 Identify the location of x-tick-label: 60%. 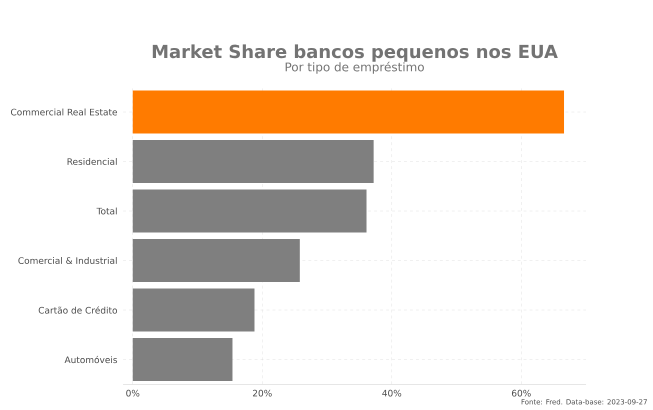
(521, 393).